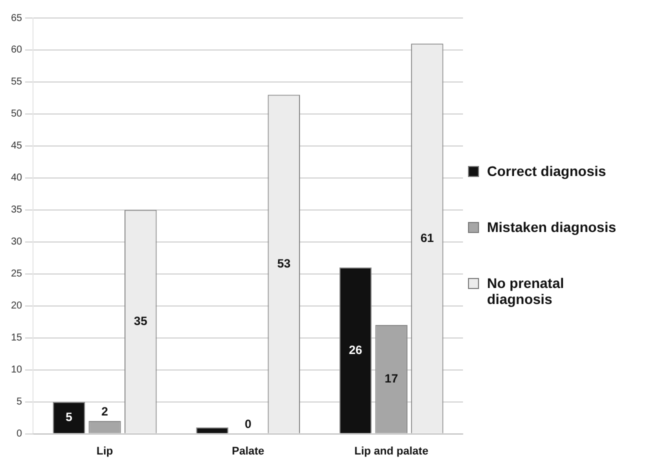 This screenshot has width=646, height=469. I want to click on legend-label: Mistaken diagnosis, so click(551, 226).